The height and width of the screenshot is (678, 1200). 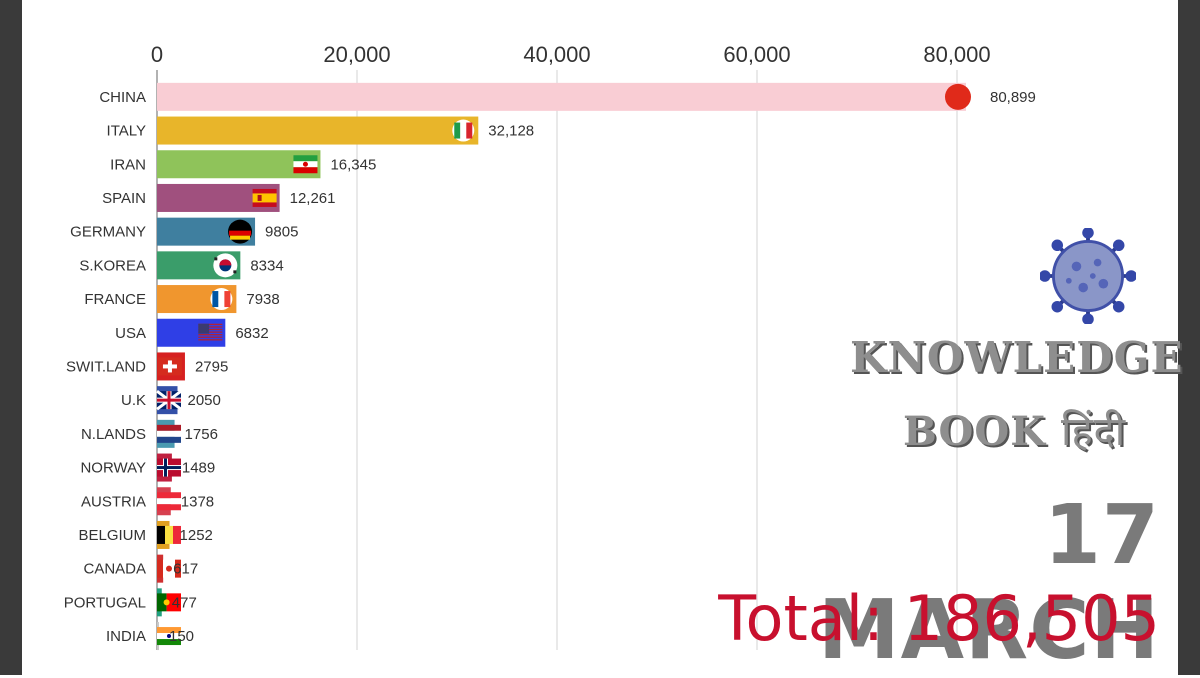 What do you see at coordinates (262, 299) in the screenshot?
I see `value-label: 7938` at bounding box center [262, 299].